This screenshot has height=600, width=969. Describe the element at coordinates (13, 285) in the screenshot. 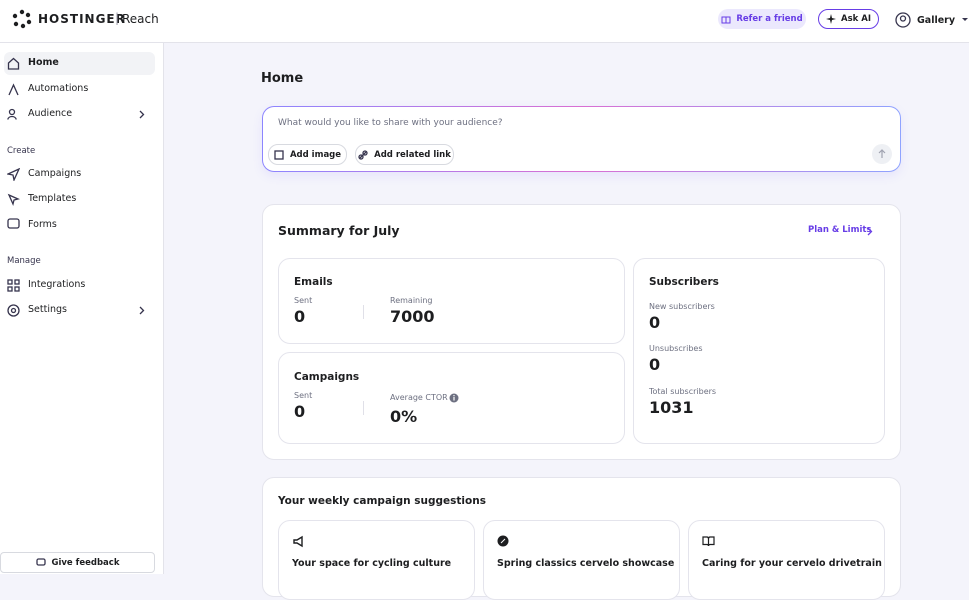

I see `integrations-icon` at that location.